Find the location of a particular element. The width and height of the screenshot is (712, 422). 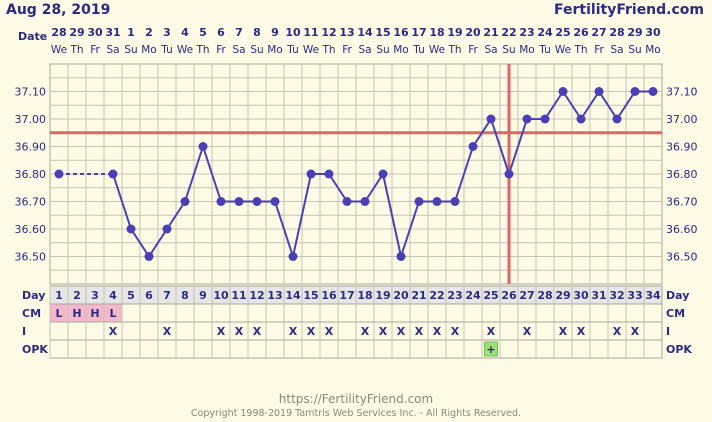

day-number: 3 is located at coordinates (95, 295).